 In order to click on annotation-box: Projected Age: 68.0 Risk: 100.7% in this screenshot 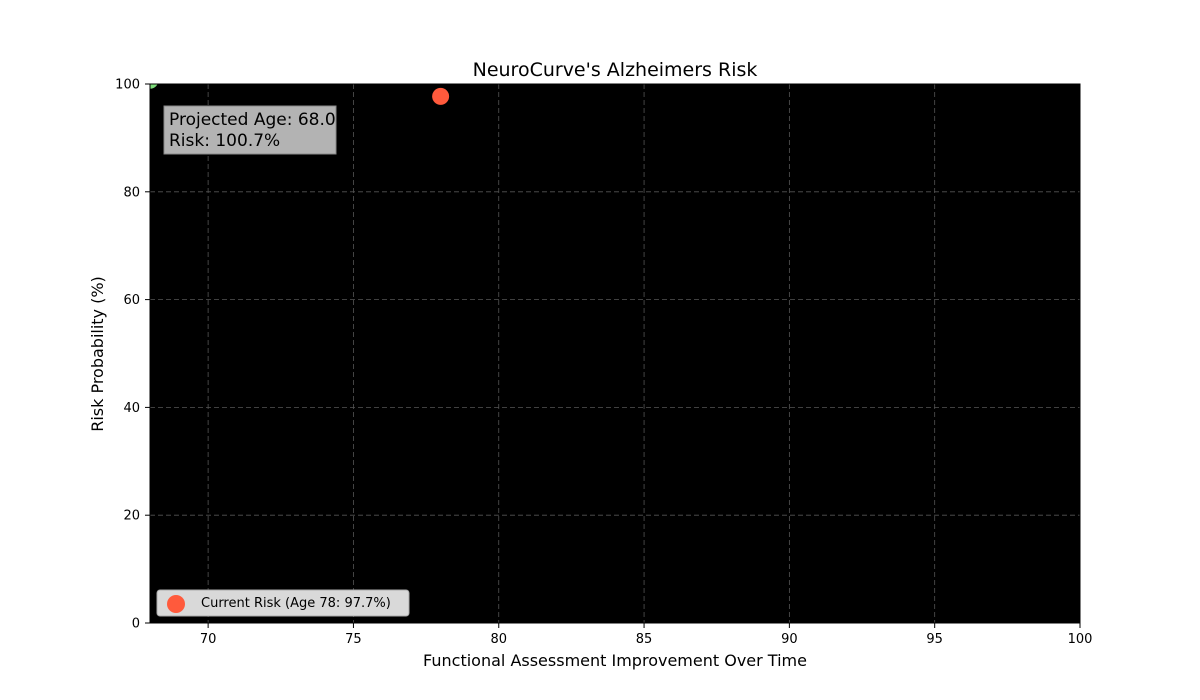, I will do `click(250, 130)`.